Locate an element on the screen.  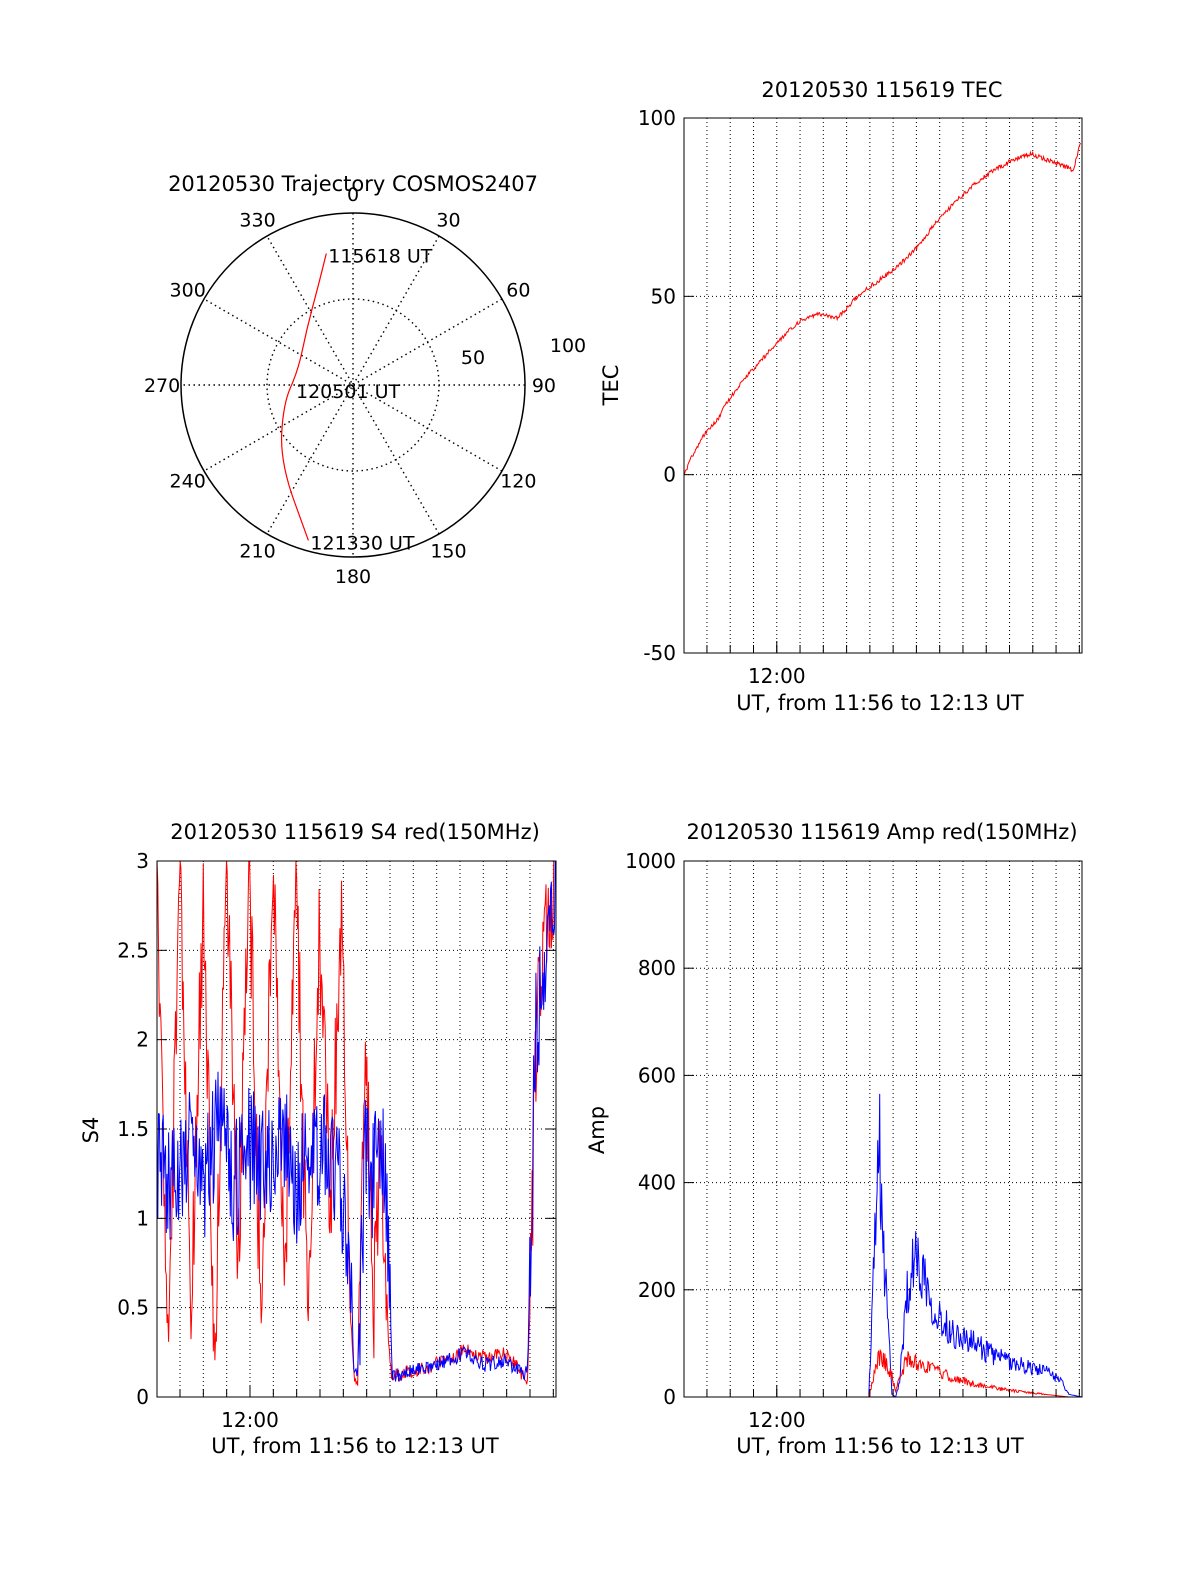
s4-series is located at coordinates (356, 1123).